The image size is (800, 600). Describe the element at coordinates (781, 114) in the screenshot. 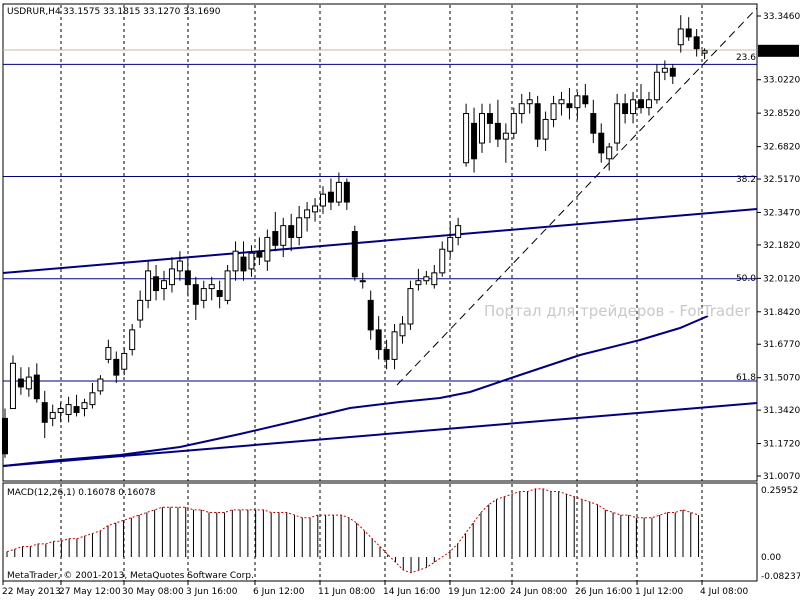

I see `price-tick-label: 32.8520` at that location.